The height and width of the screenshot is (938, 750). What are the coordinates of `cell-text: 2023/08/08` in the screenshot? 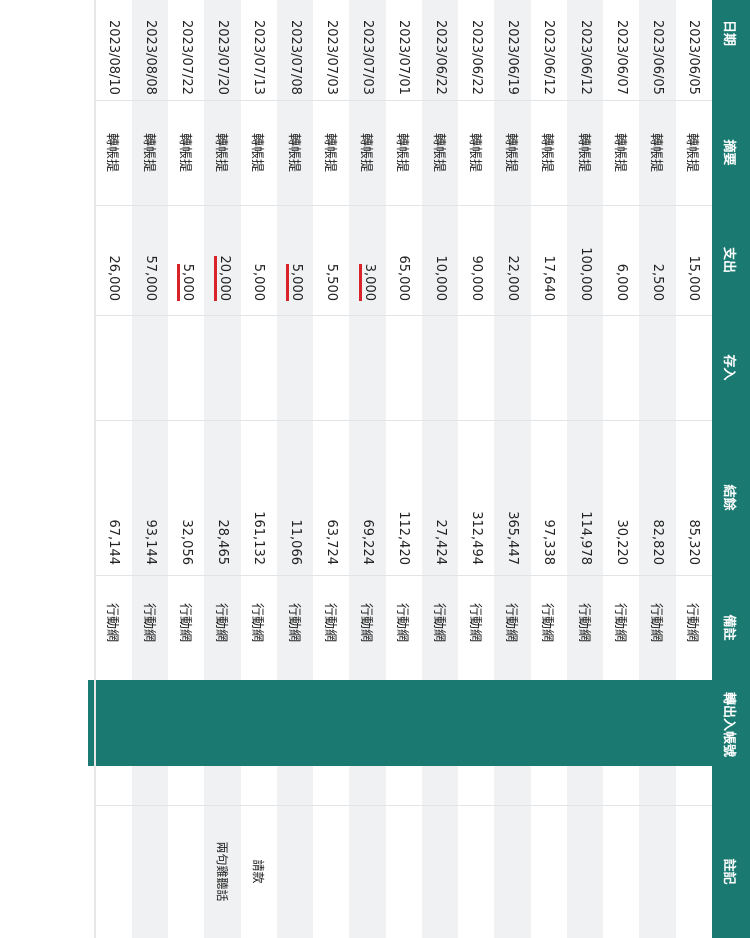 It's located at (150, 57).